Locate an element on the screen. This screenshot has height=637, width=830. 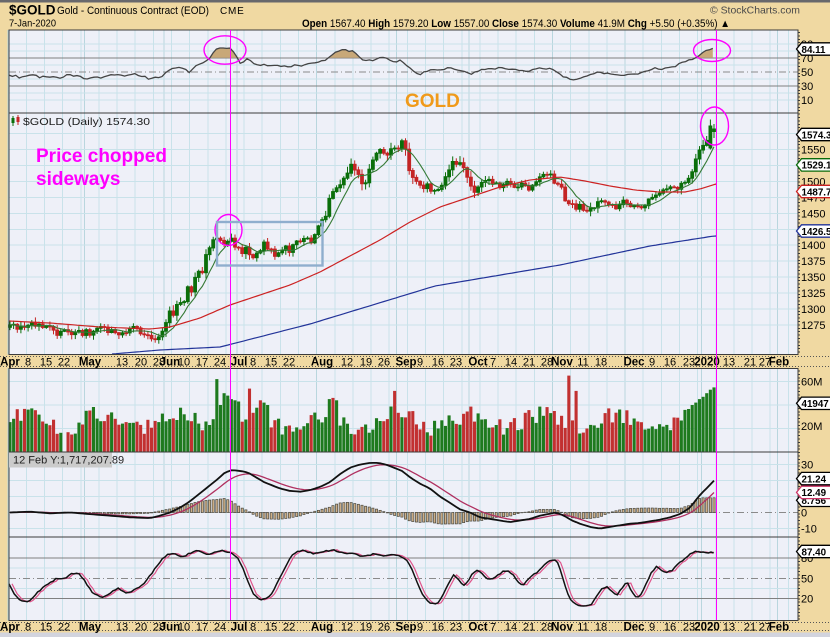
svg-text: 1574.3 is located at coordinates (816, 135).